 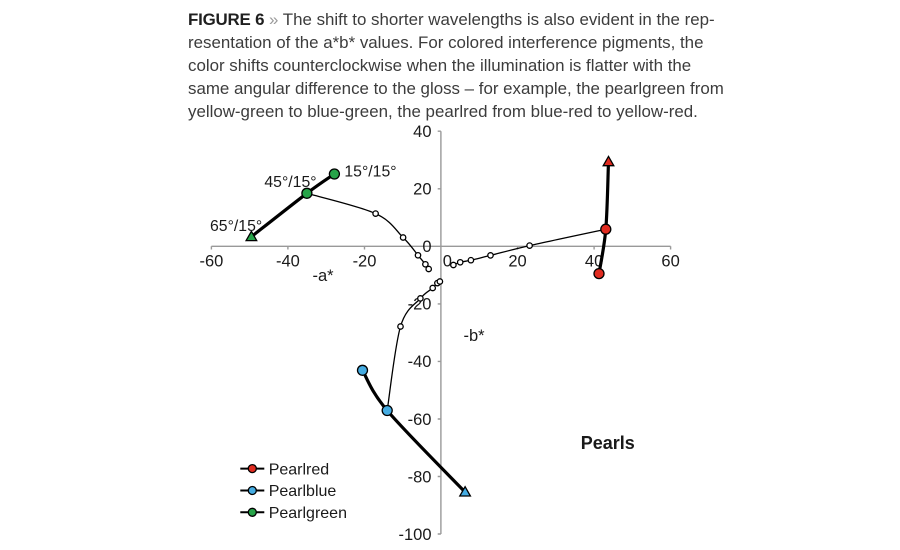 I want to click on svg-text: 65°/15°, so click(x=236, y=226).